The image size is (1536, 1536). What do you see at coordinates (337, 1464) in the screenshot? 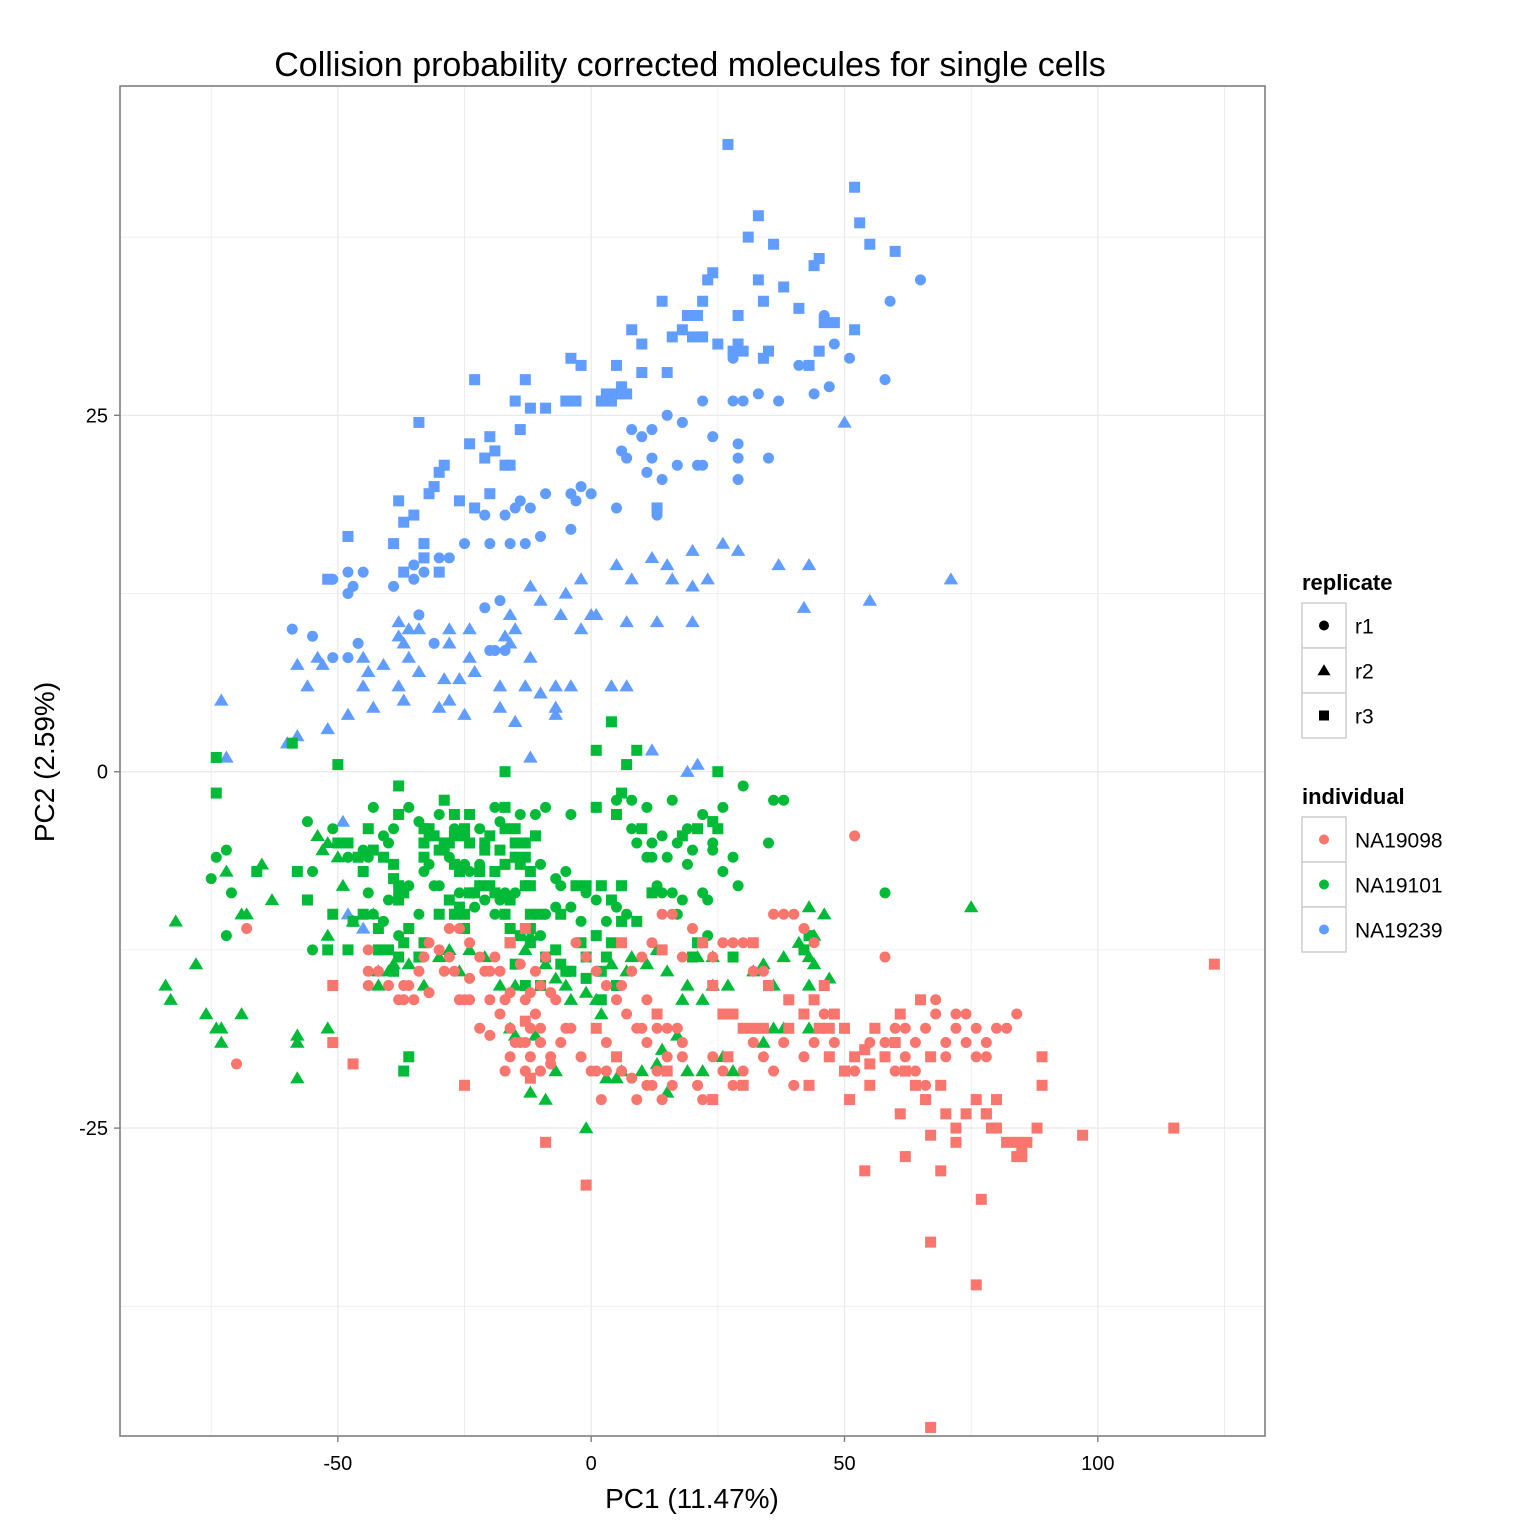
I see `x-tick-label: -50` at bounding box center [337, 1464].